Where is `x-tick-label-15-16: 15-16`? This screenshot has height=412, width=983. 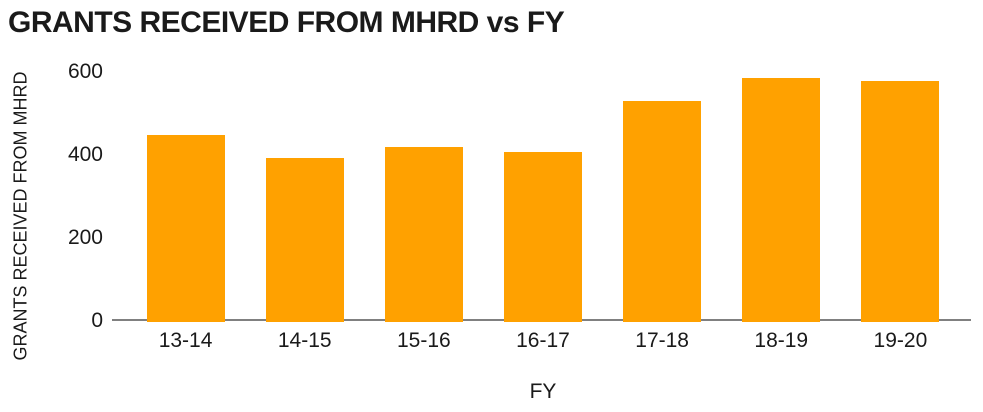
x-tick-label-15-16: 15-16 is located at coordinates (423, 340).